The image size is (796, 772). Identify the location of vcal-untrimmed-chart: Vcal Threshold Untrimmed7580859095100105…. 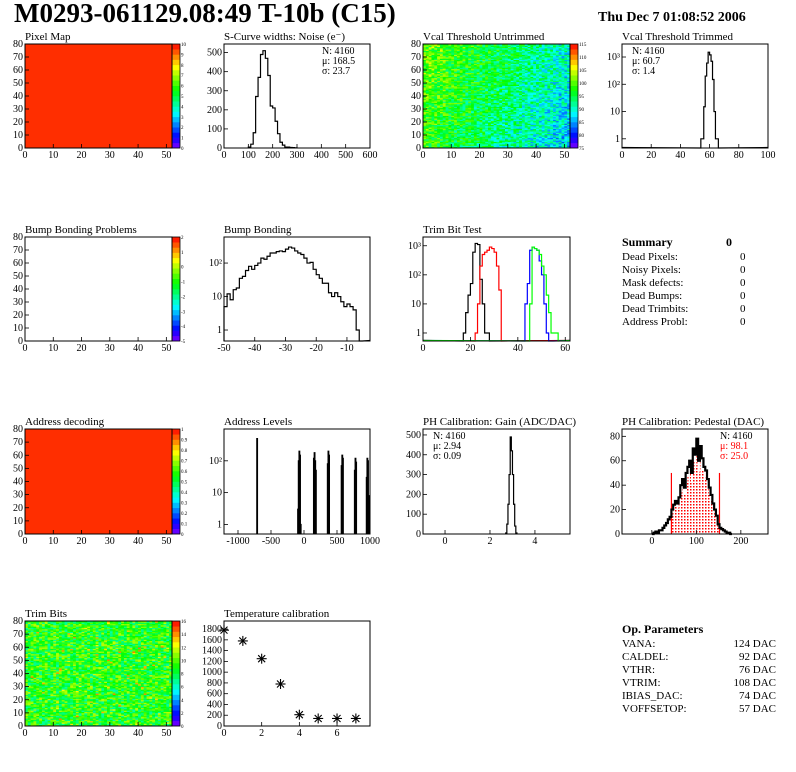
(499, 96).